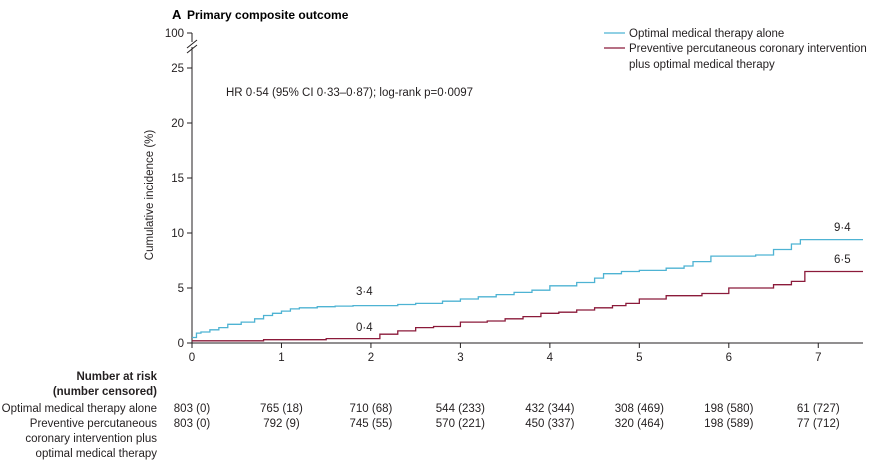 This screenshot has height=473, width=871. Describe the element at coordinates (281, 409) in the screenshot. I see `risk-cell: 765 (18)` at that location.